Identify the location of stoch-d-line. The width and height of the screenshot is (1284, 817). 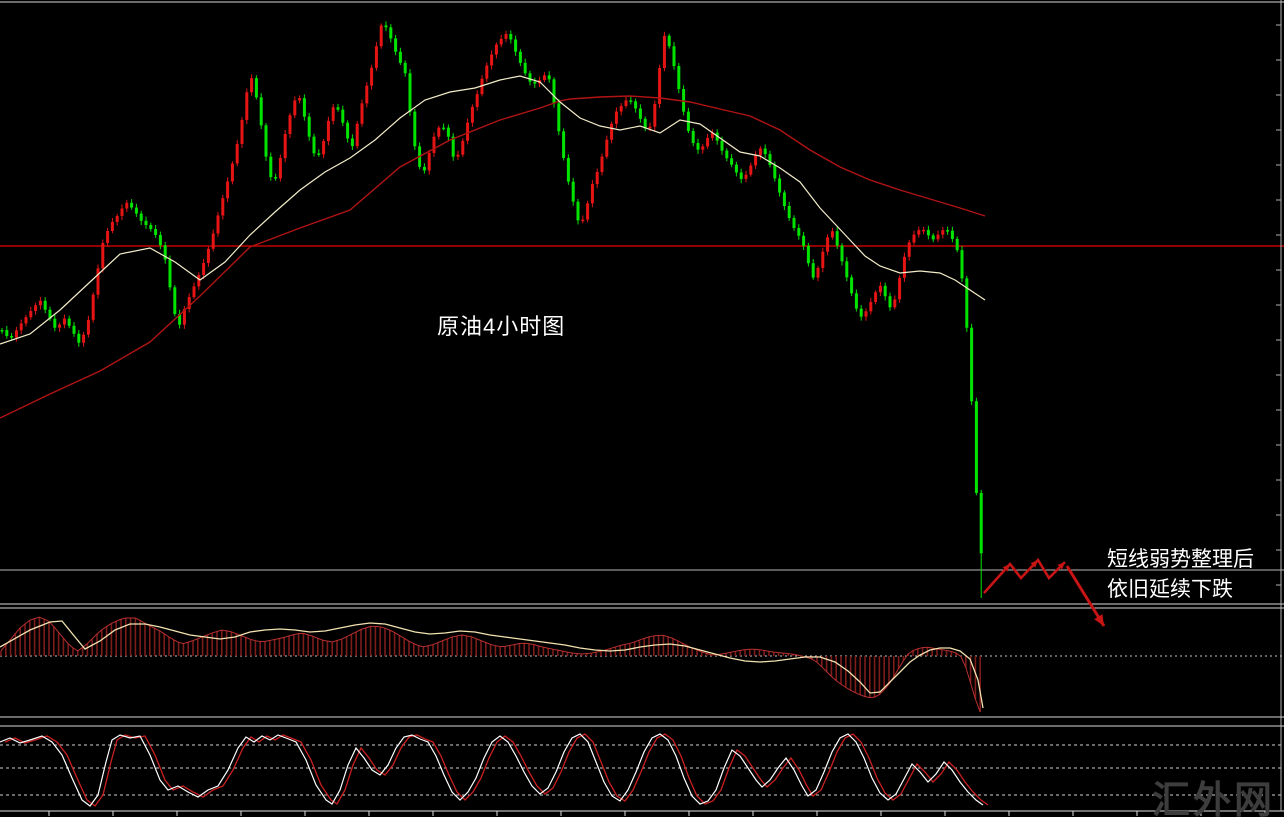
(496, 770).